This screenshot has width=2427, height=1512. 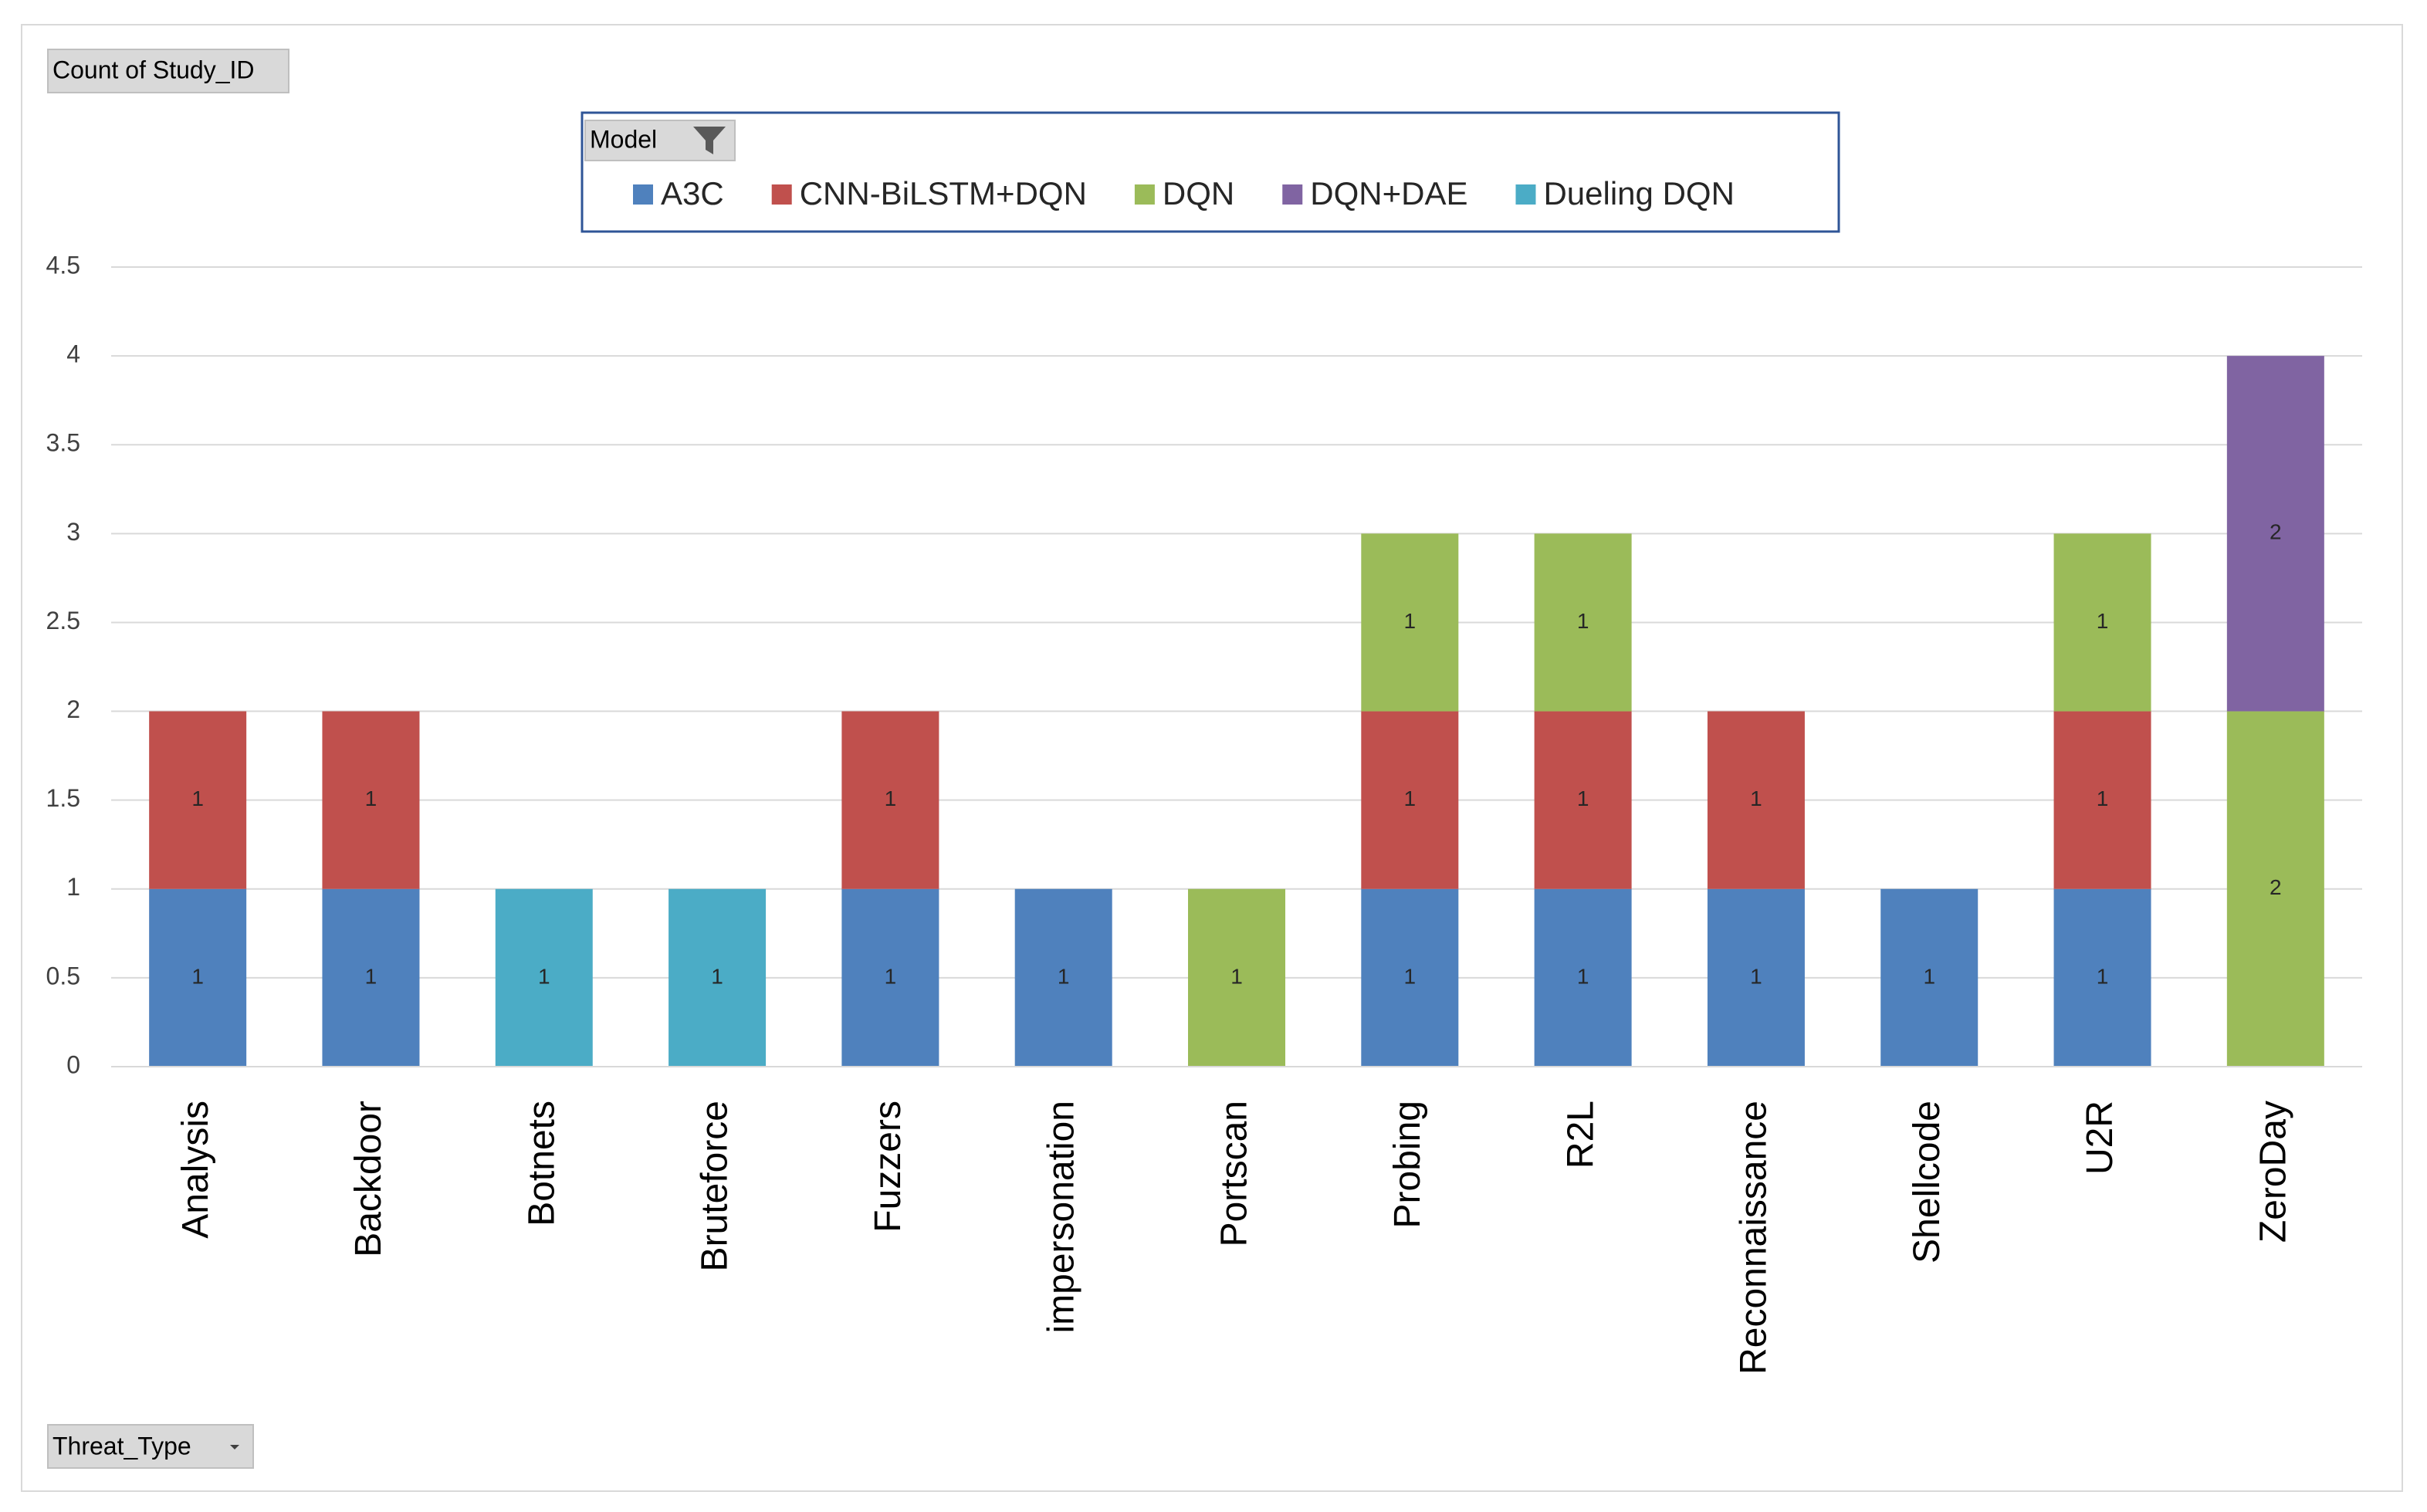 What do you see at coordinates (63, 620) in the screenshot?
I see `y-tick-label: 2.5` at bounding box center [63, 620].